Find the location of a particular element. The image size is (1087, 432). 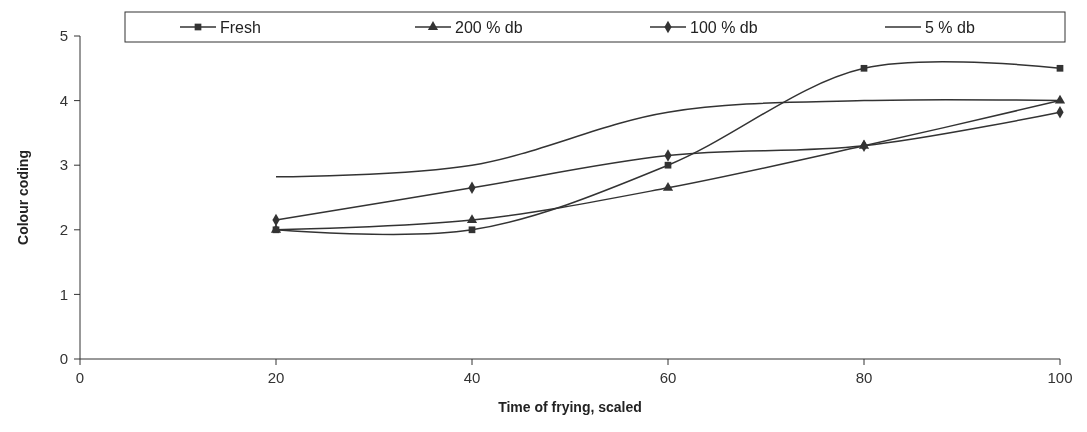

legend-label: Fresh is located at coordinates (240, 27).